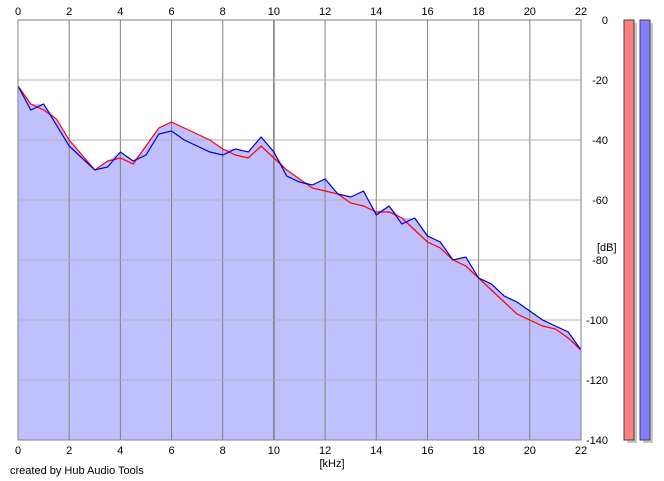 Image resolution: width=664 pixels, height=481 pixels. I want to click on x-tick-label-bottom: 4, so click(120, 451).